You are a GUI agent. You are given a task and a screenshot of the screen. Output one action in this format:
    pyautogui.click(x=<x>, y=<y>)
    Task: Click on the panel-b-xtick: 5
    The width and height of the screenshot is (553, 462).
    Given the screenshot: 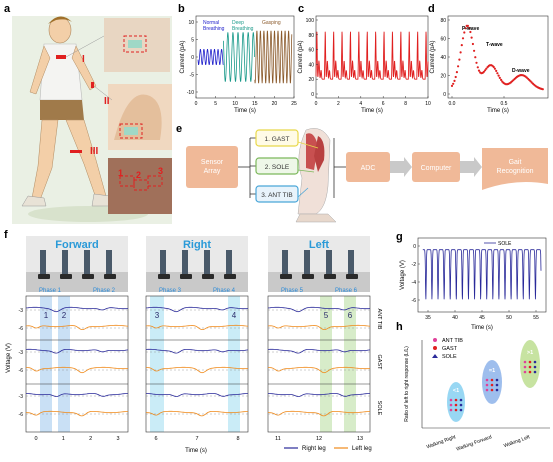 What is the action you would take?
    pyautogui.click(x=215, y=104)
    